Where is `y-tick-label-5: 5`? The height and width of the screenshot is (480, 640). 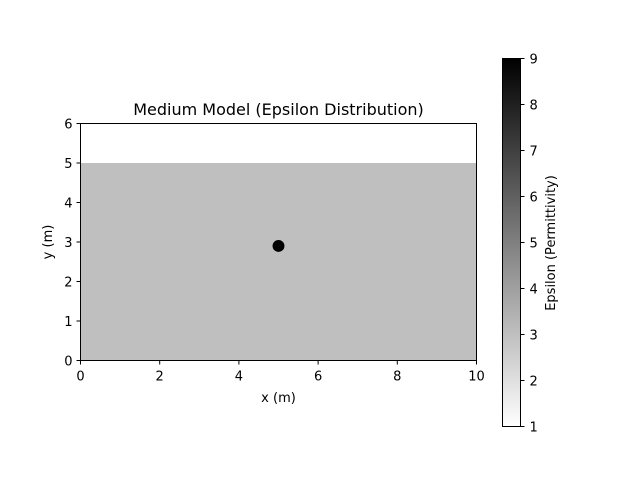
y-tick-label-5: 5 is located at coordinates (68, 164).